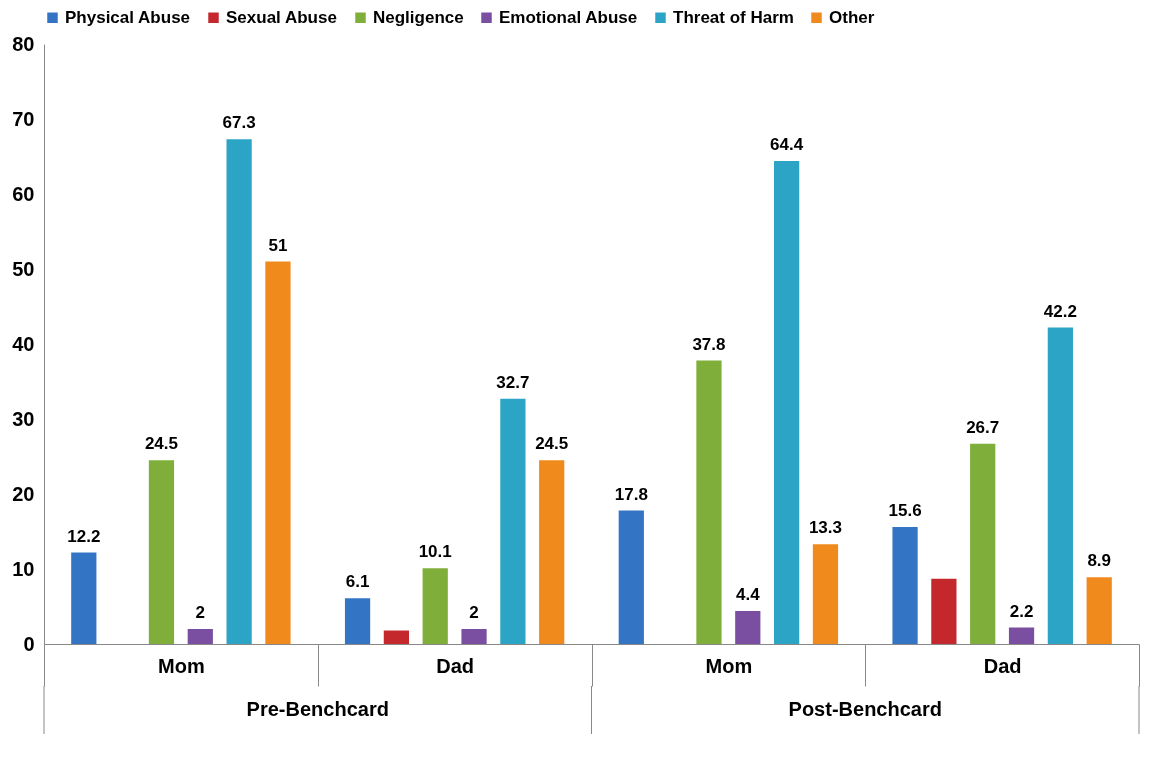 The image size is (1170, 768). I want to click on y-tick-label: 30, so click(23, 418).